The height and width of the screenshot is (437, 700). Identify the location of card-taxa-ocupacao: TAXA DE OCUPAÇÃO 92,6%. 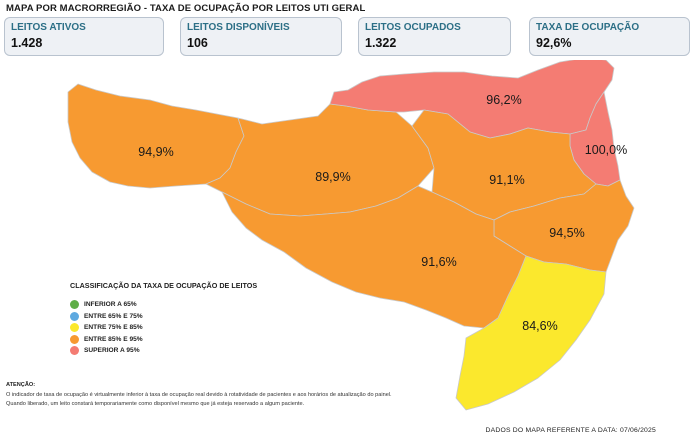
(609, 36).